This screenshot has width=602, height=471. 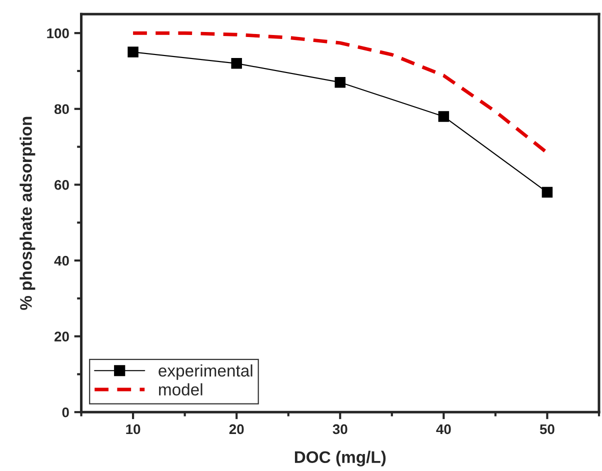 What do you see at coordinates (61, 261) in the screenshot?
I see `y-tick-label: 40` at bounding box center [61, 261].